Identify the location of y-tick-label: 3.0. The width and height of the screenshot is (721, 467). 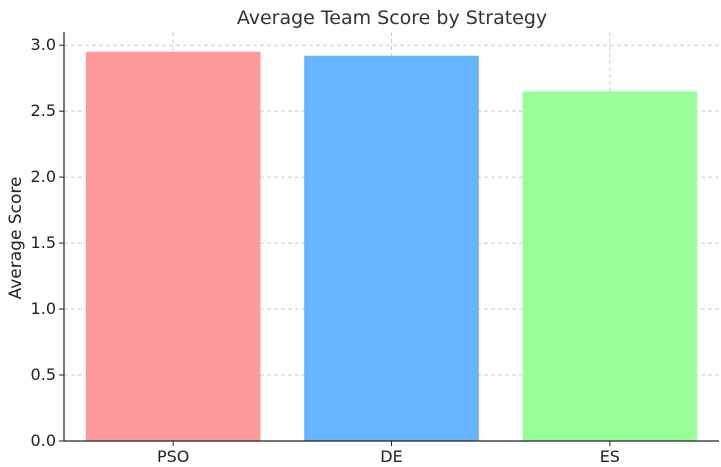
(43, 44).